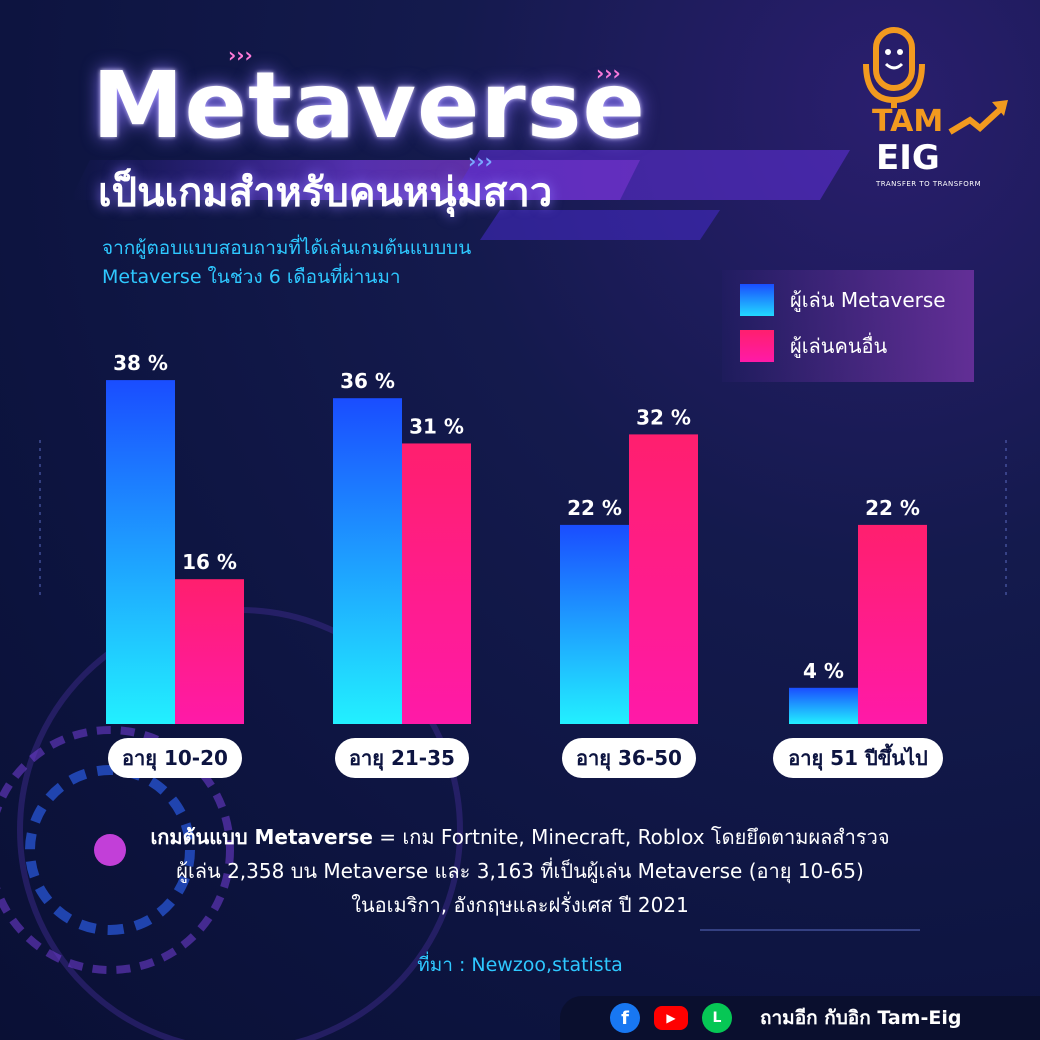 The image size is (1040, 1040). Describe the element at coordinates (629, 758) in the screenshot. I see `category-label-2: อายุ 36-50` at that location.